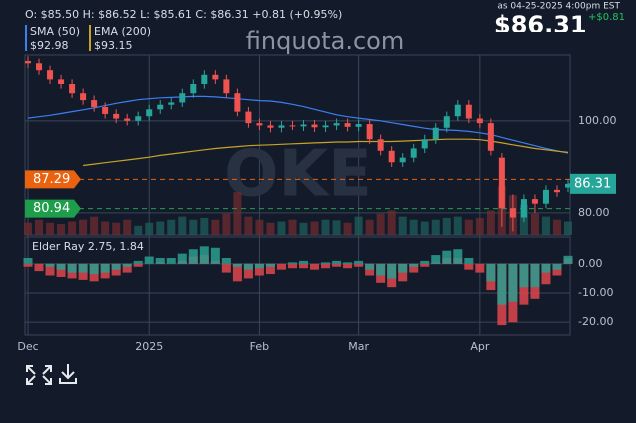 The width and height of the screenshot is (636, 423). I want to click on expand-icon, so click(39, 375).